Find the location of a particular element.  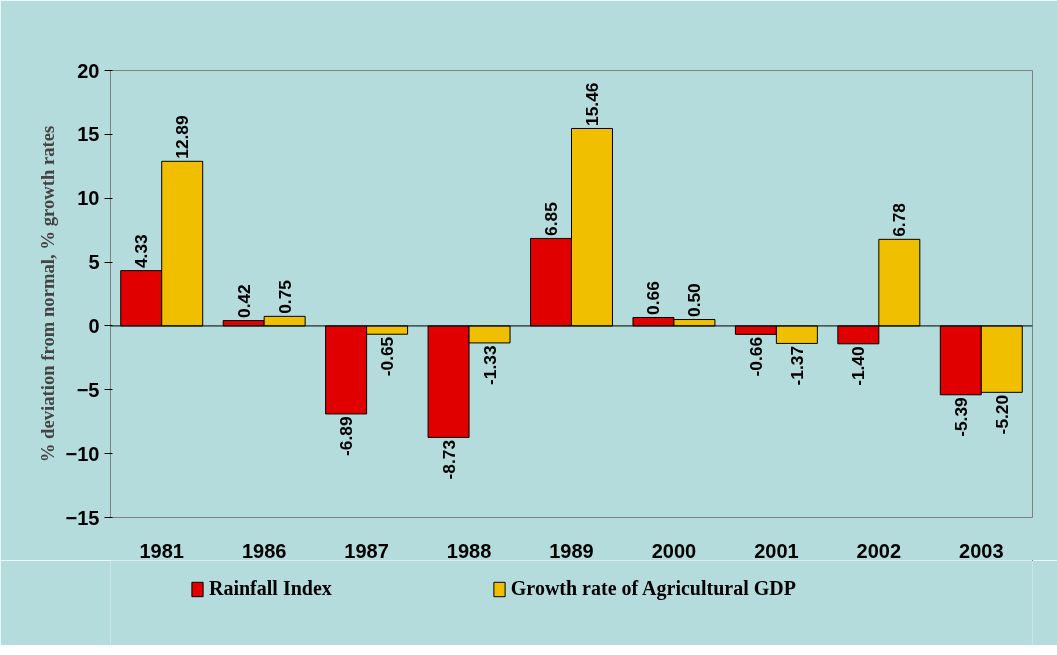

data-label: -1.40 is located at coordinates (858, 366).